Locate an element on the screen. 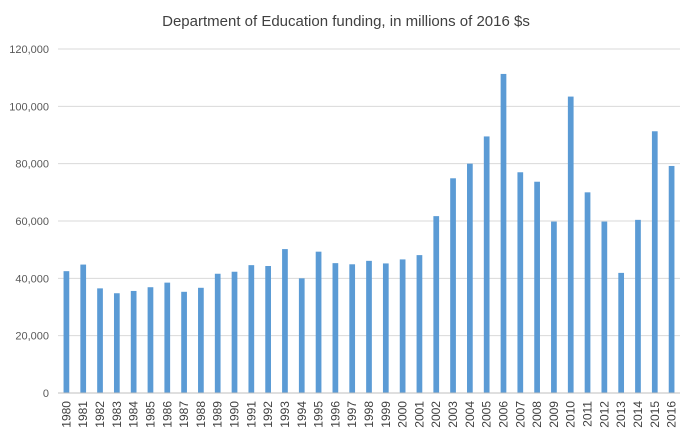 This screenshot has height=444, width=693. bar-2014 is located at coordinates (638, 306).